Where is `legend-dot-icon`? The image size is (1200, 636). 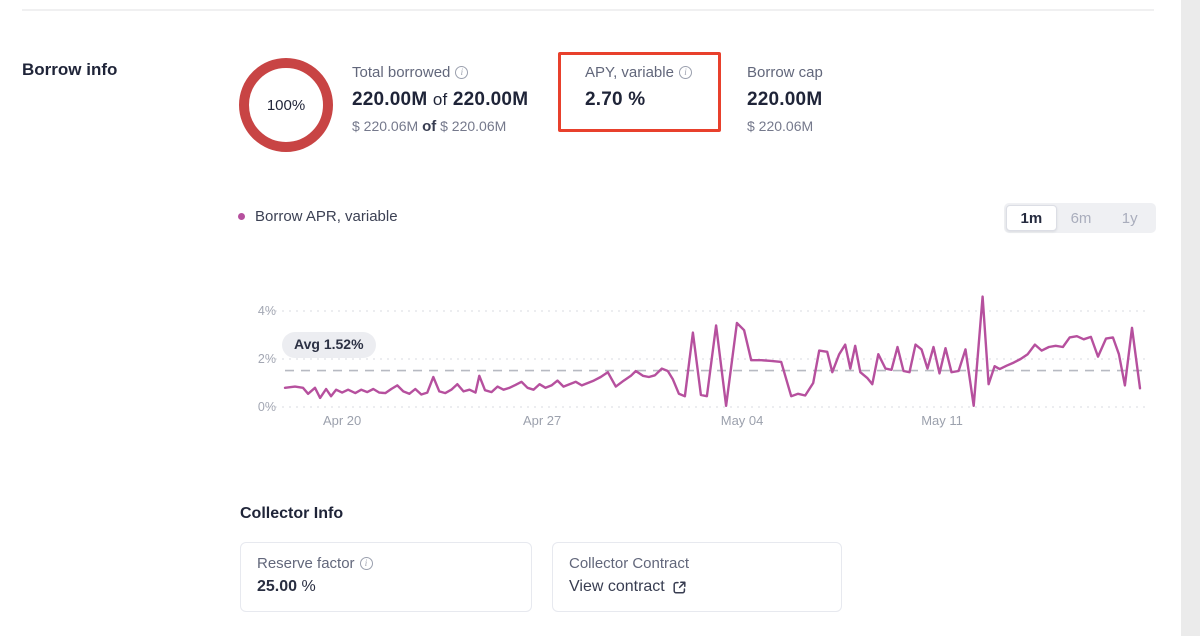
legend-dot-icon is located at coordinates (241, 216).